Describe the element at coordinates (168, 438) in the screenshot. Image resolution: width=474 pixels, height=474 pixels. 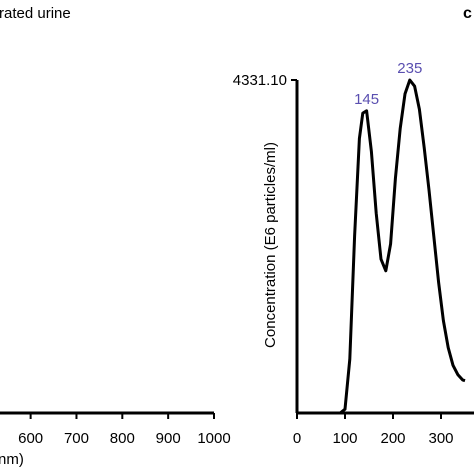
I see `left-x-tick-label: 900` at that location.